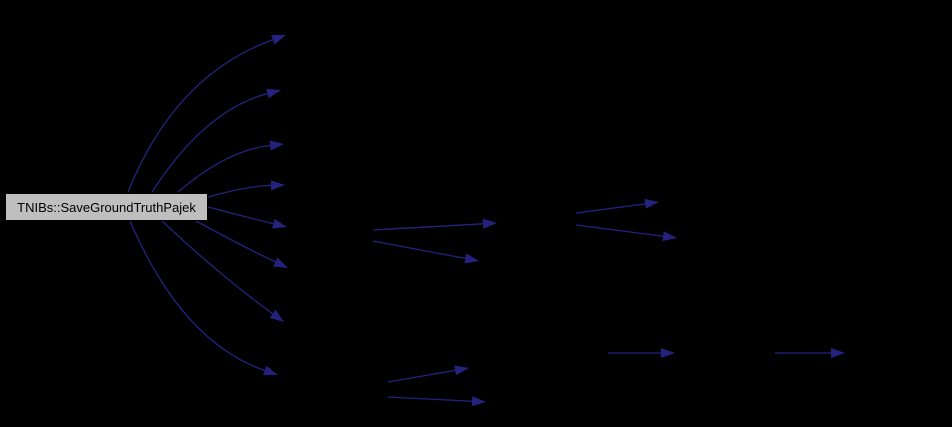 The width and height of the screenshot is (952, 427). I want to click on graph-node-root-label: TNIBs::SaveGroundTruthPajek, so click(106, 207).